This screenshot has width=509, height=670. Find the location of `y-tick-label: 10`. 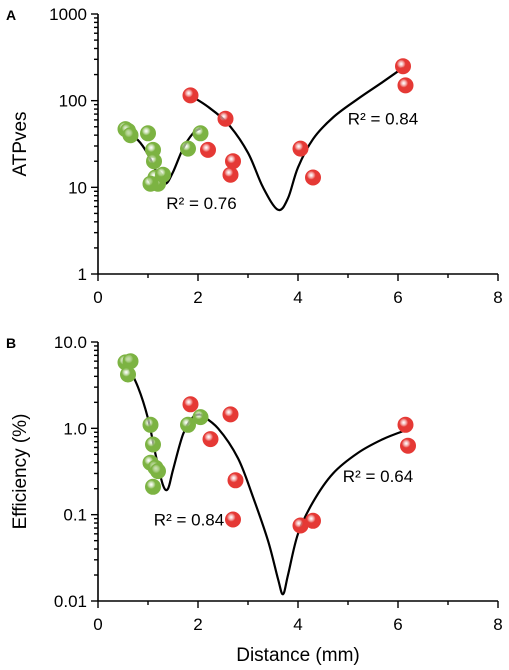

y-tick-label: 10 is located at coordinates (77, 187).